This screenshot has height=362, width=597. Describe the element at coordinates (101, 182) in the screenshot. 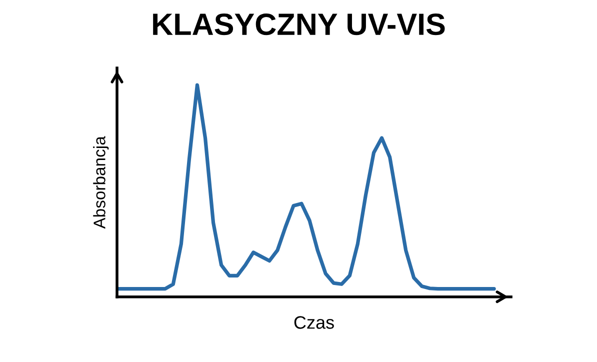

I see `y-axis-title: Absorbancja` at that location.